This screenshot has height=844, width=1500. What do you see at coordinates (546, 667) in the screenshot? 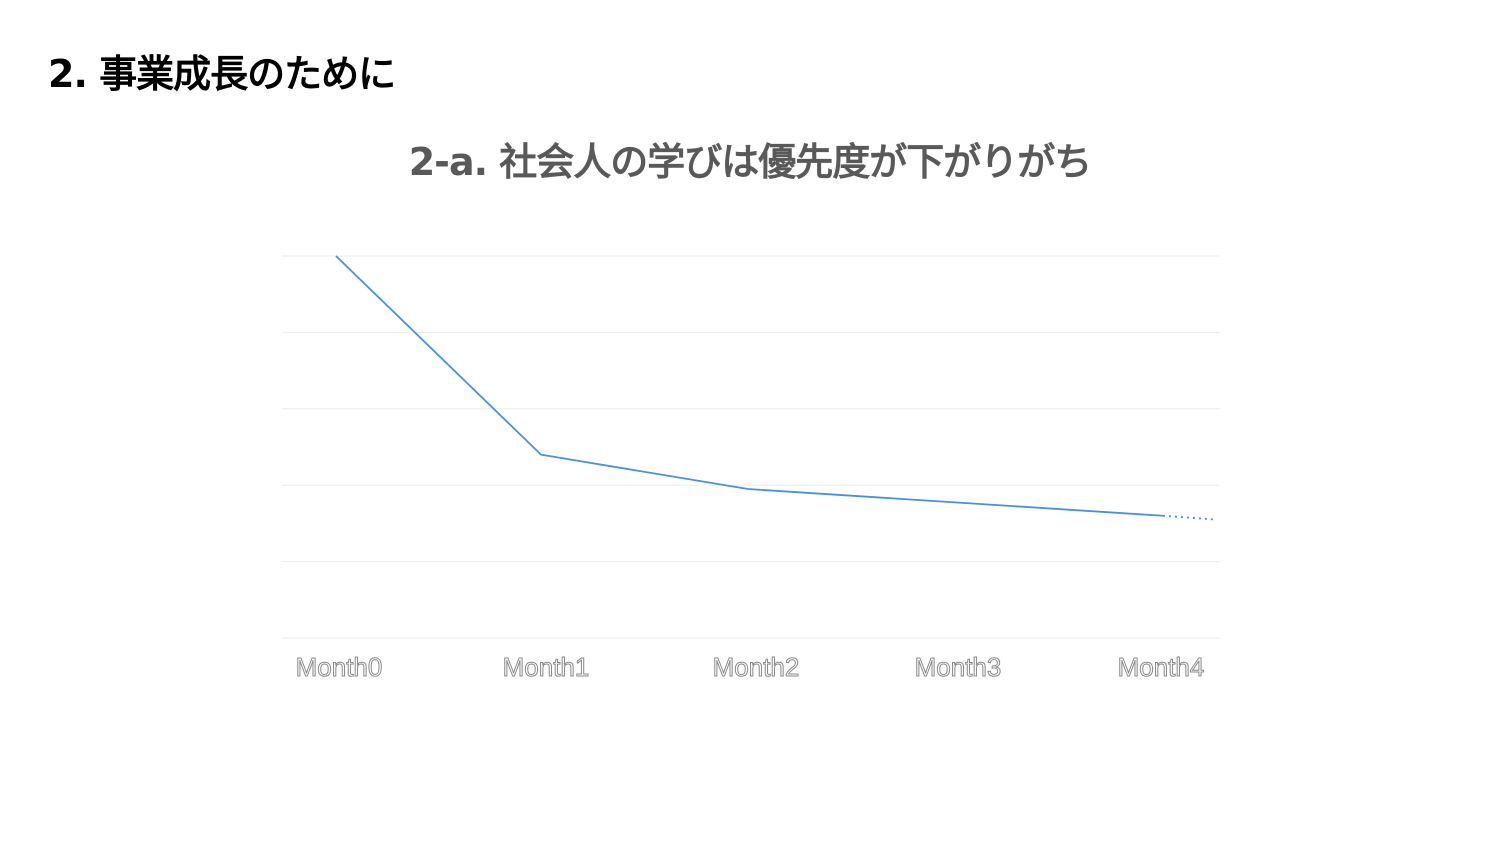
I see `x-tick-label: Month1` at bounding box center [546, 667].